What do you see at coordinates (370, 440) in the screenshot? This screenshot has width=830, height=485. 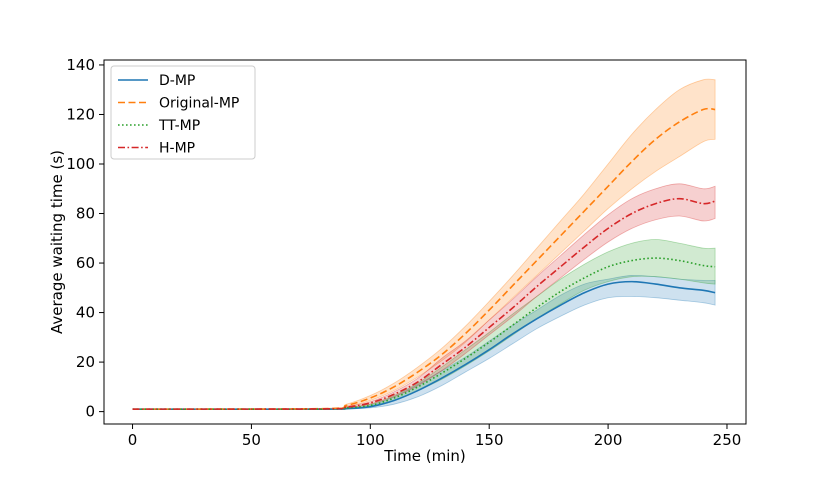 I see `x-tick-label: 100` at bounding box center [370, 440].